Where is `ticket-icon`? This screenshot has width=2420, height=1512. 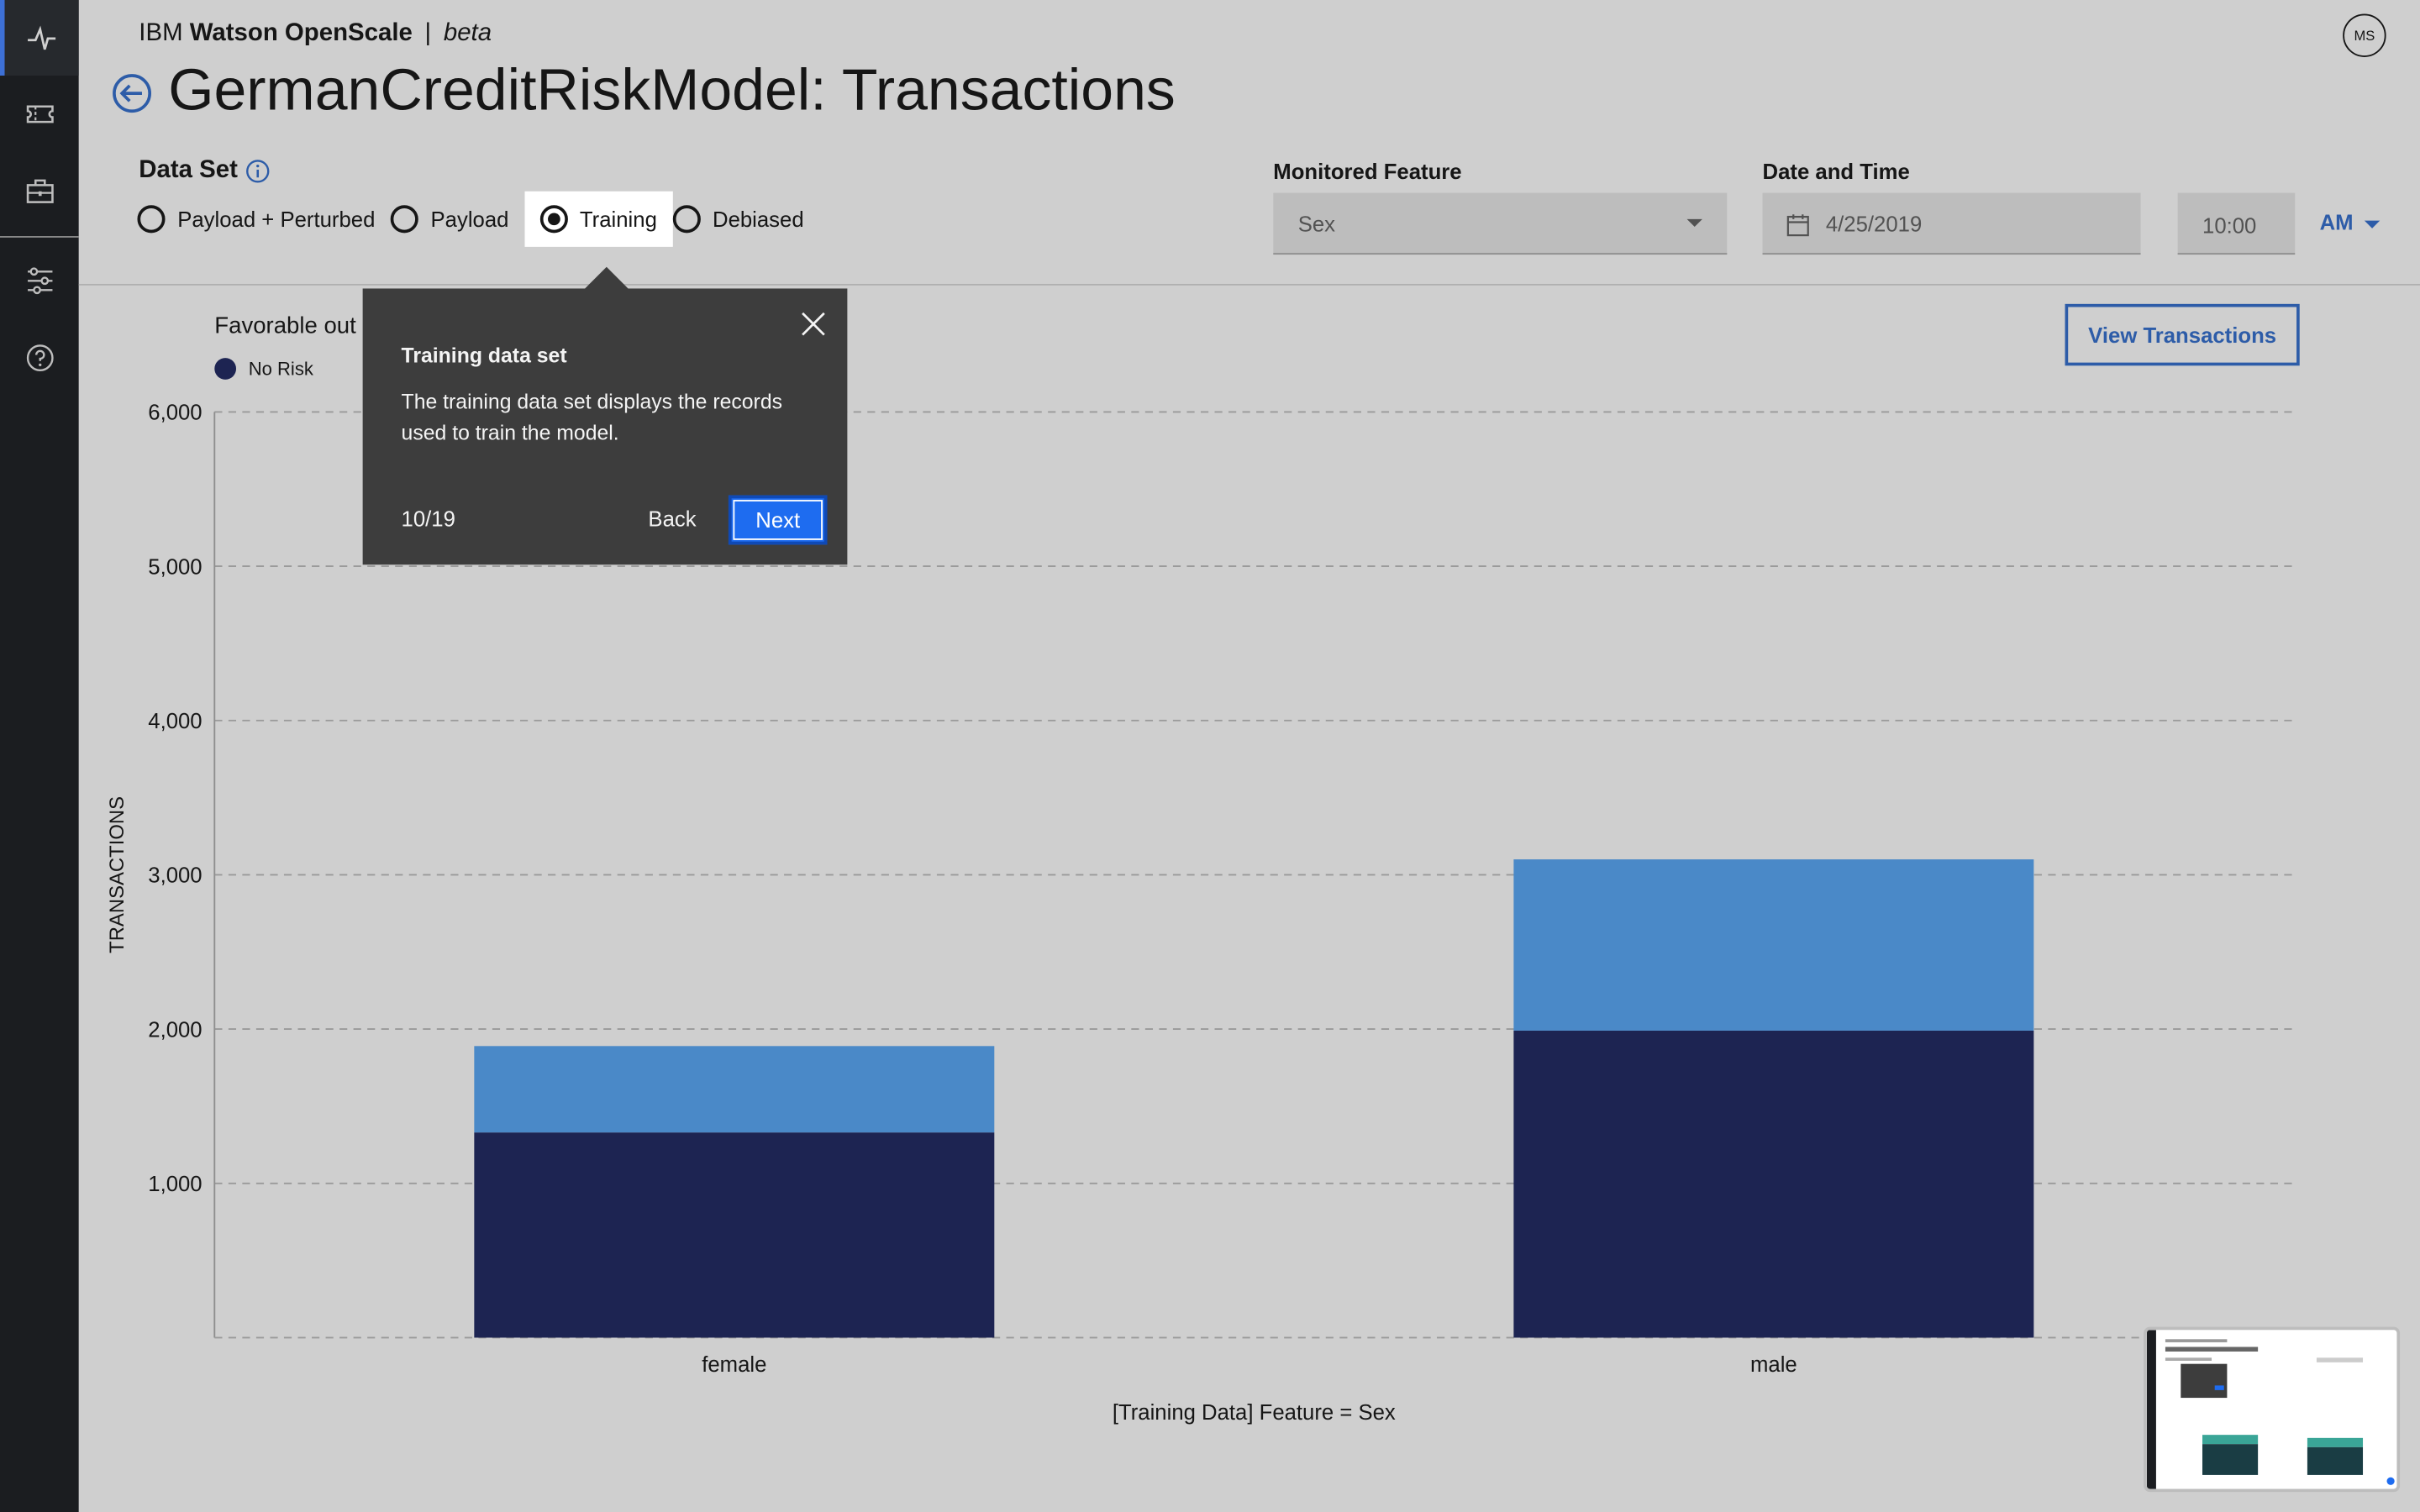
ticket-icon is located at coordinates (39, 113).